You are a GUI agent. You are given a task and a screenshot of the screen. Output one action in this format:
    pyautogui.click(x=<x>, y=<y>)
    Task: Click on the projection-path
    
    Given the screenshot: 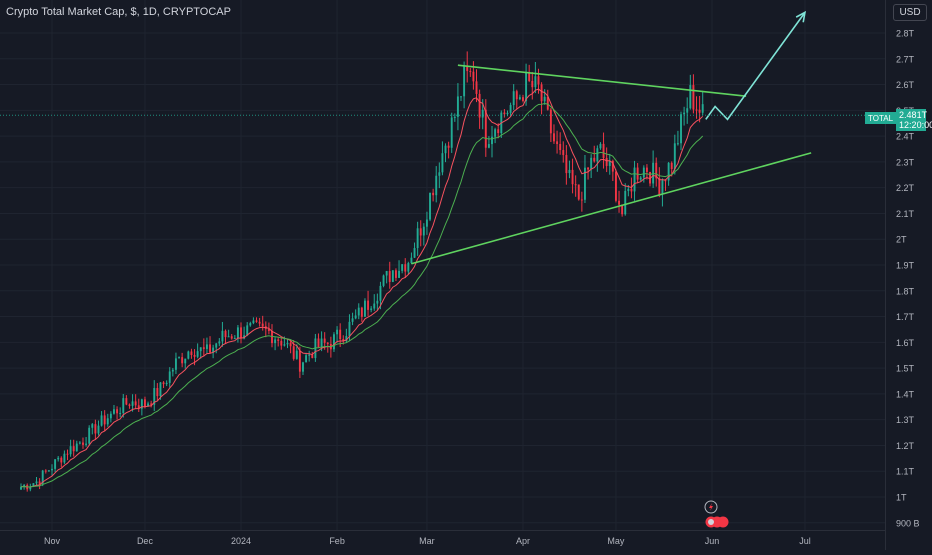 What is the action you would take?
    pyautogui.click(x=755, y=66)
    